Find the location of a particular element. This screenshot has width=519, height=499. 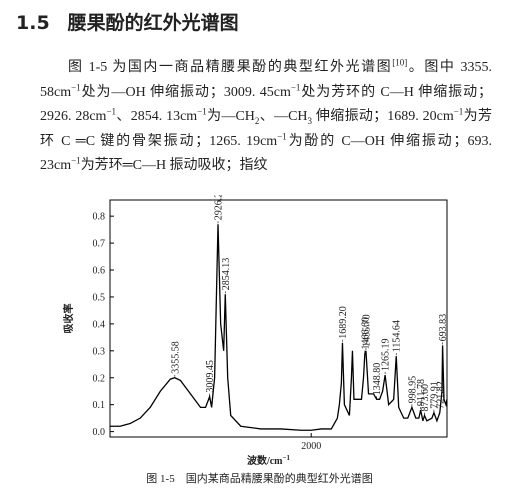

text-run: 、2854. 13cm is located at coordinates (157, 116).